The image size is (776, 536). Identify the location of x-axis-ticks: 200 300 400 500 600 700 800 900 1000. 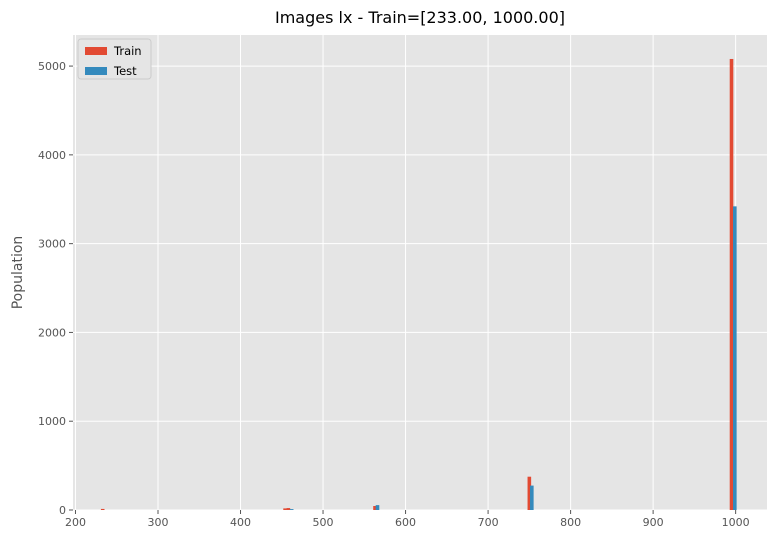
(407, 519).